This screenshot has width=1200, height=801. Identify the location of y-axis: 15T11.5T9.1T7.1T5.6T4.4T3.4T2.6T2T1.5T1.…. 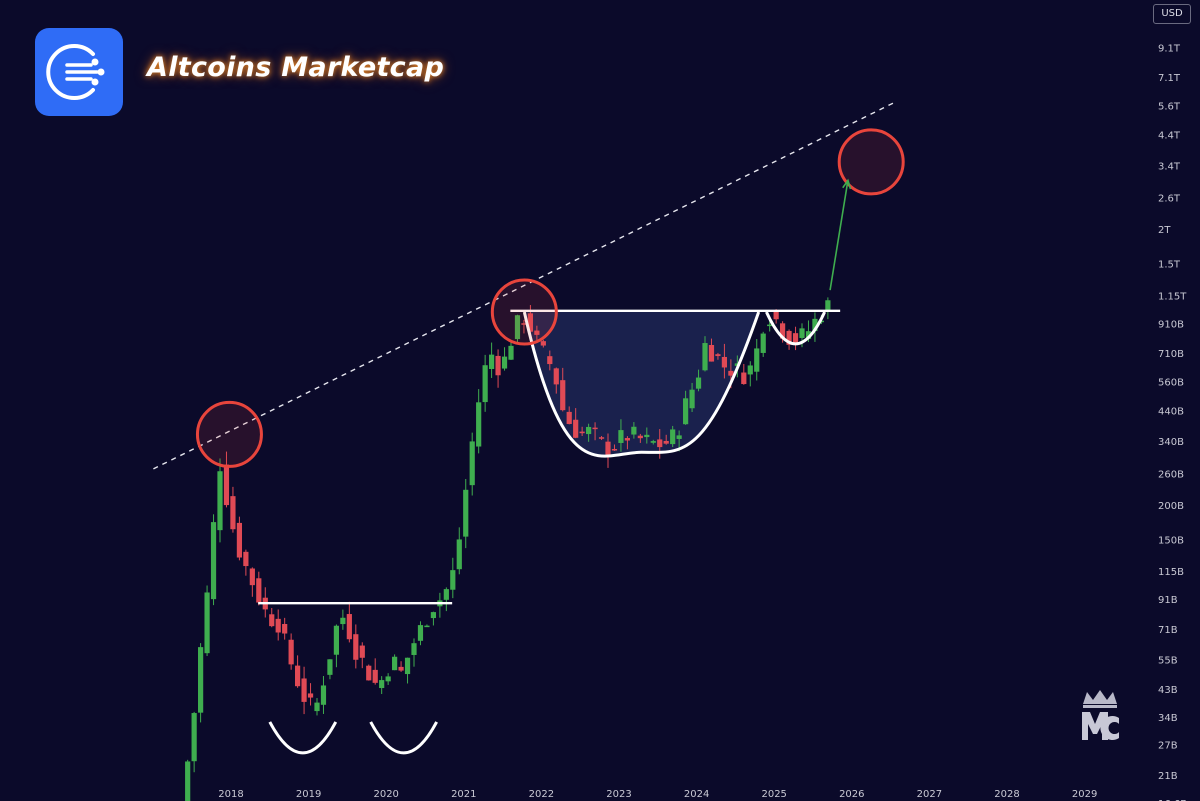
(1172, 408).